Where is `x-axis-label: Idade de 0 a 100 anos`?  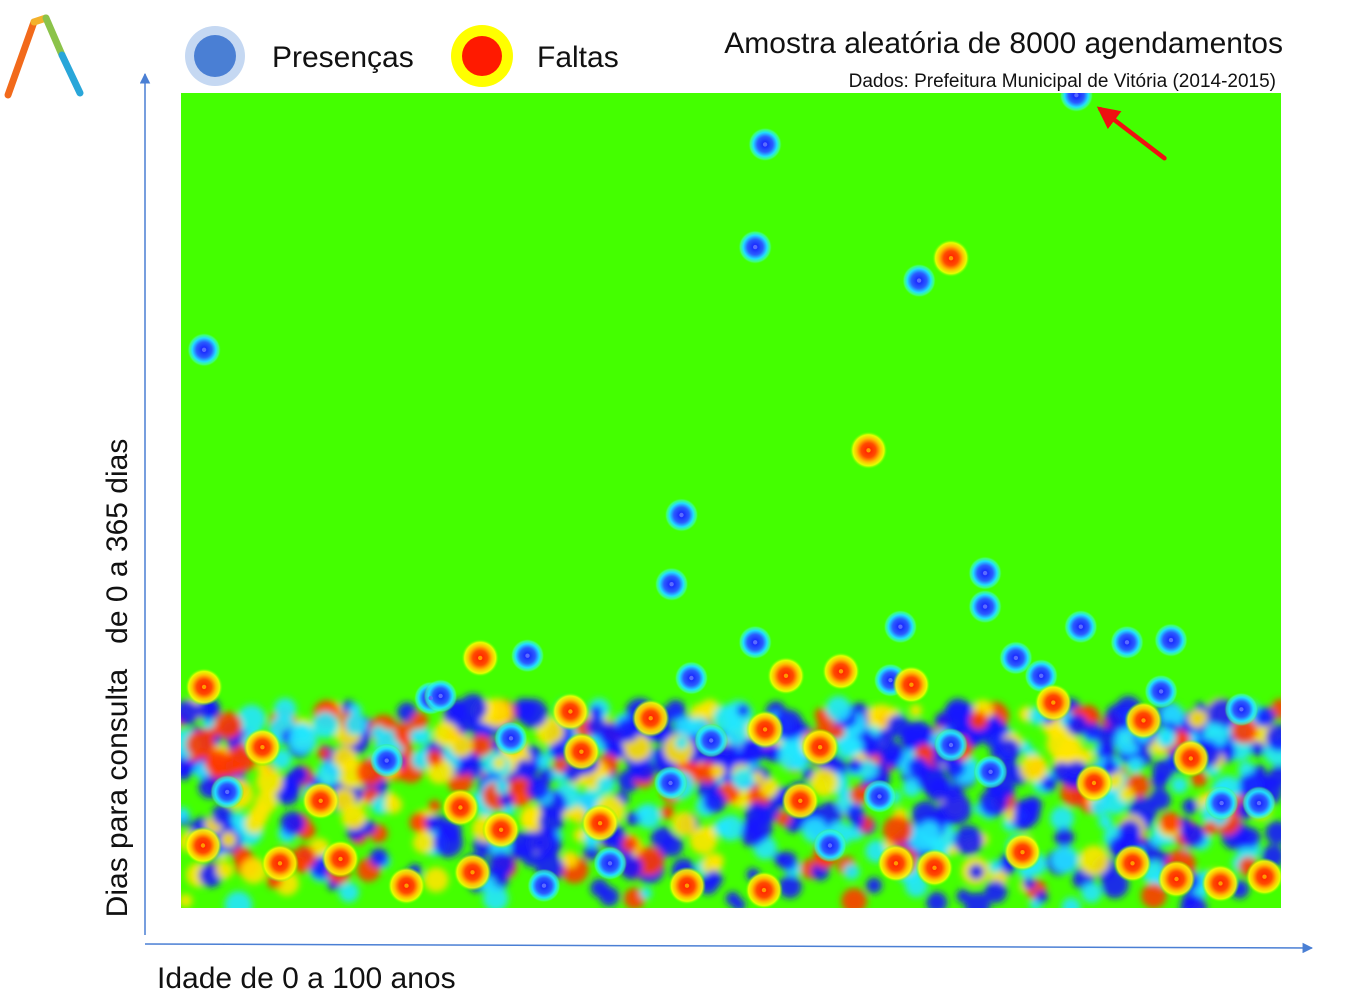 x-axis-label: Idade de 0 a 100 anos is located at coordinates (306, 978).